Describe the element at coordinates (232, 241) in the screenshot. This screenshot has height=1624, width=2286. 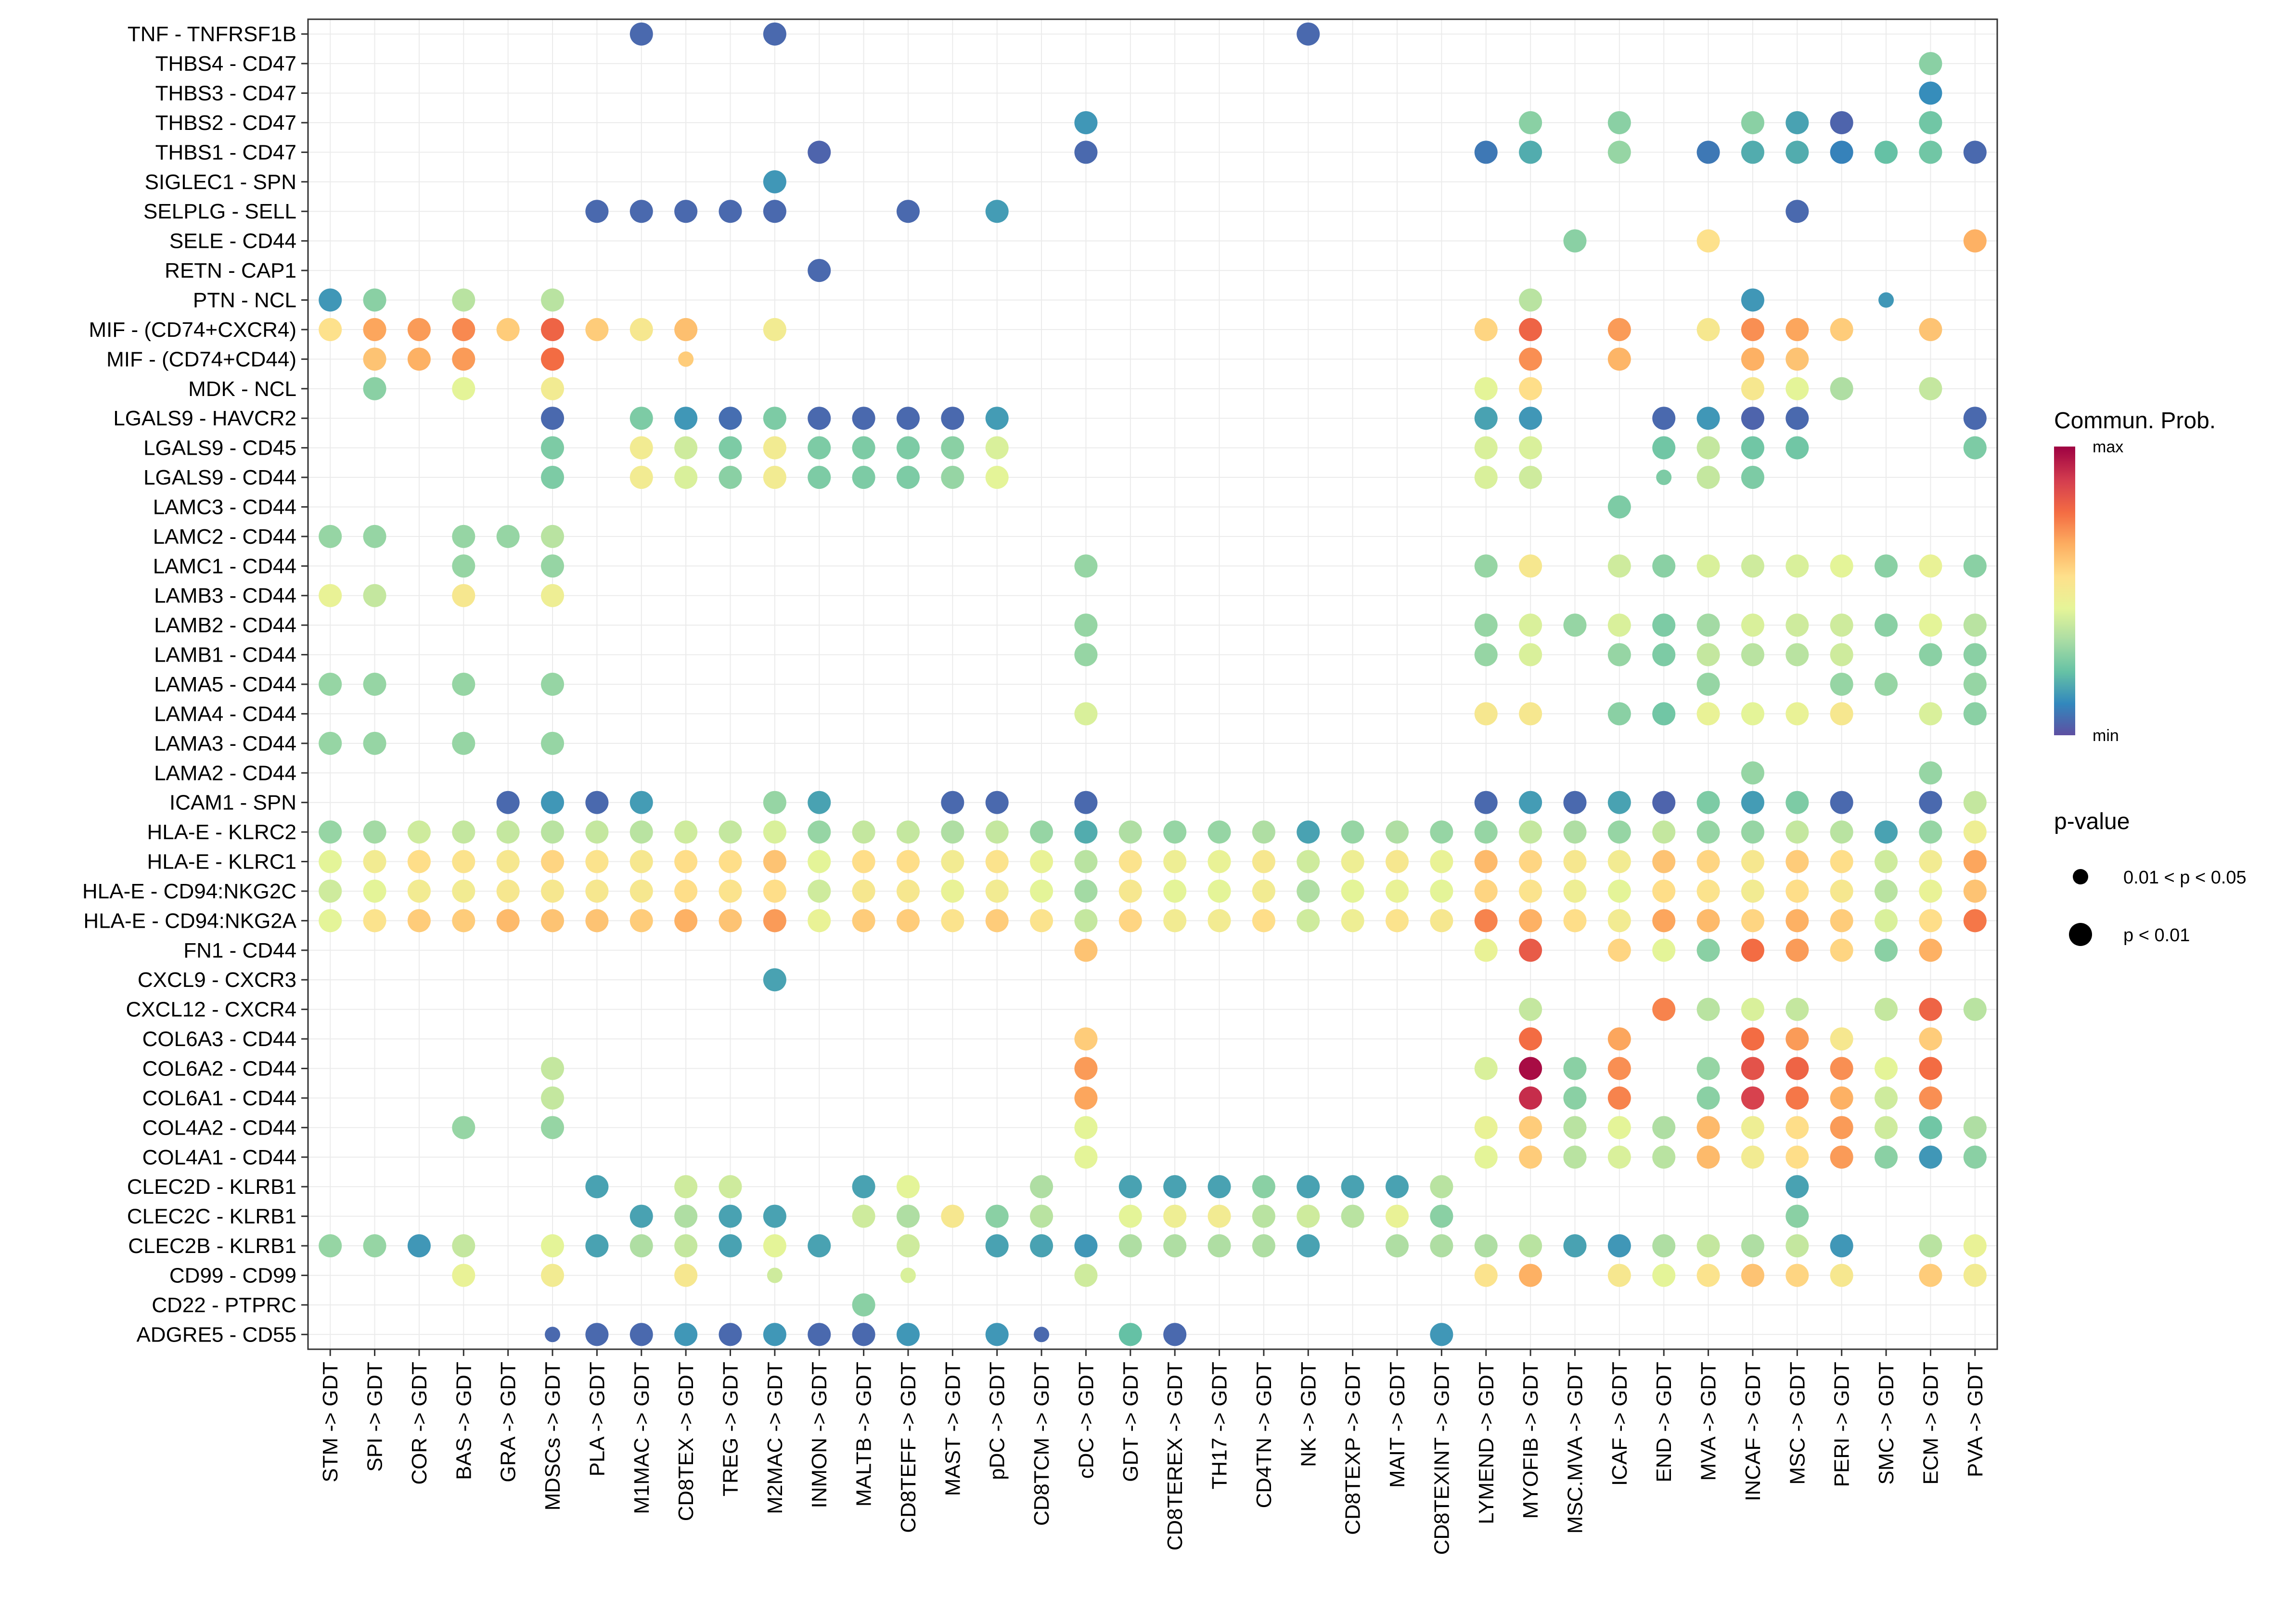
I see `y-tick-label: SELE - CD44` at that location.